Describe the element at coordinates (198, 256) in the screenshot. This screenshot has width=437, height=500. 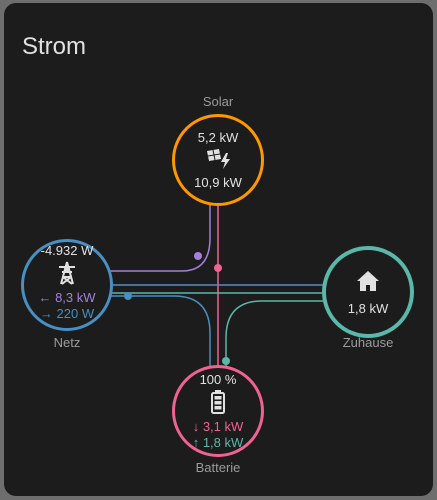
I see `flow-dot-purple` at that location.